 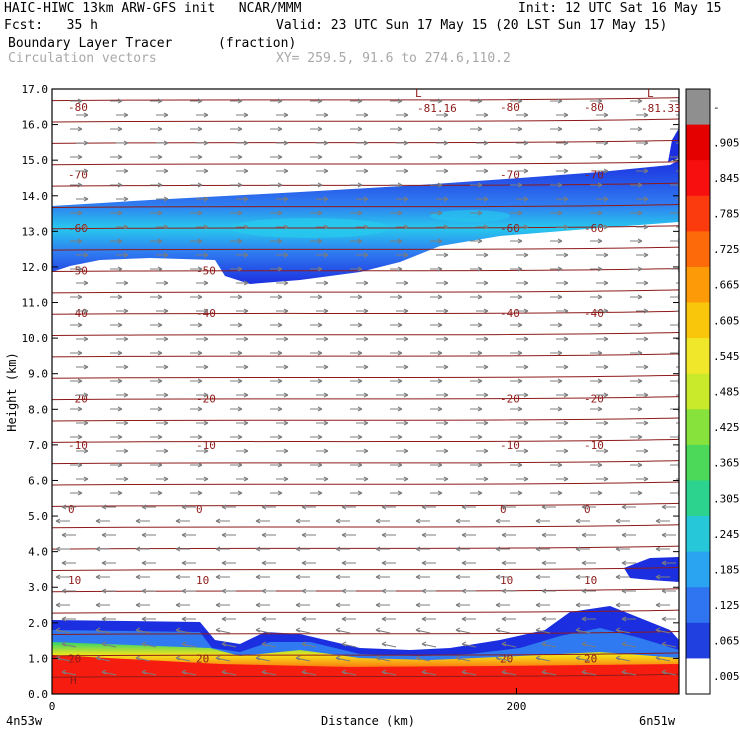 What do you see at coordinates (82, 58) in the screenshot?
I see `vector-label: Circulation vectors` at bounding box center [82, 58].